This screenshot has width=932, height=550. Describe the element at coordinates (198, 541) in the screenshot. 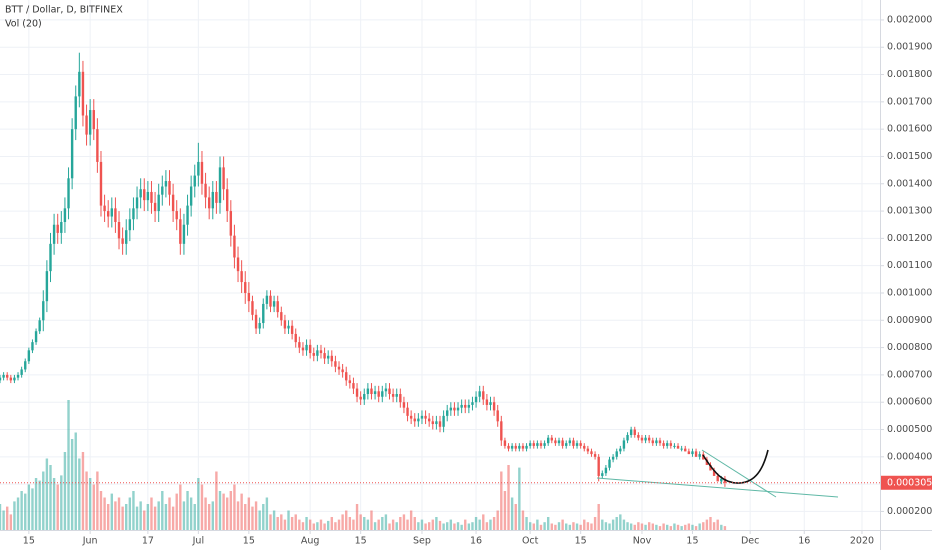

I see `x-tick-label: Jul` at that location.